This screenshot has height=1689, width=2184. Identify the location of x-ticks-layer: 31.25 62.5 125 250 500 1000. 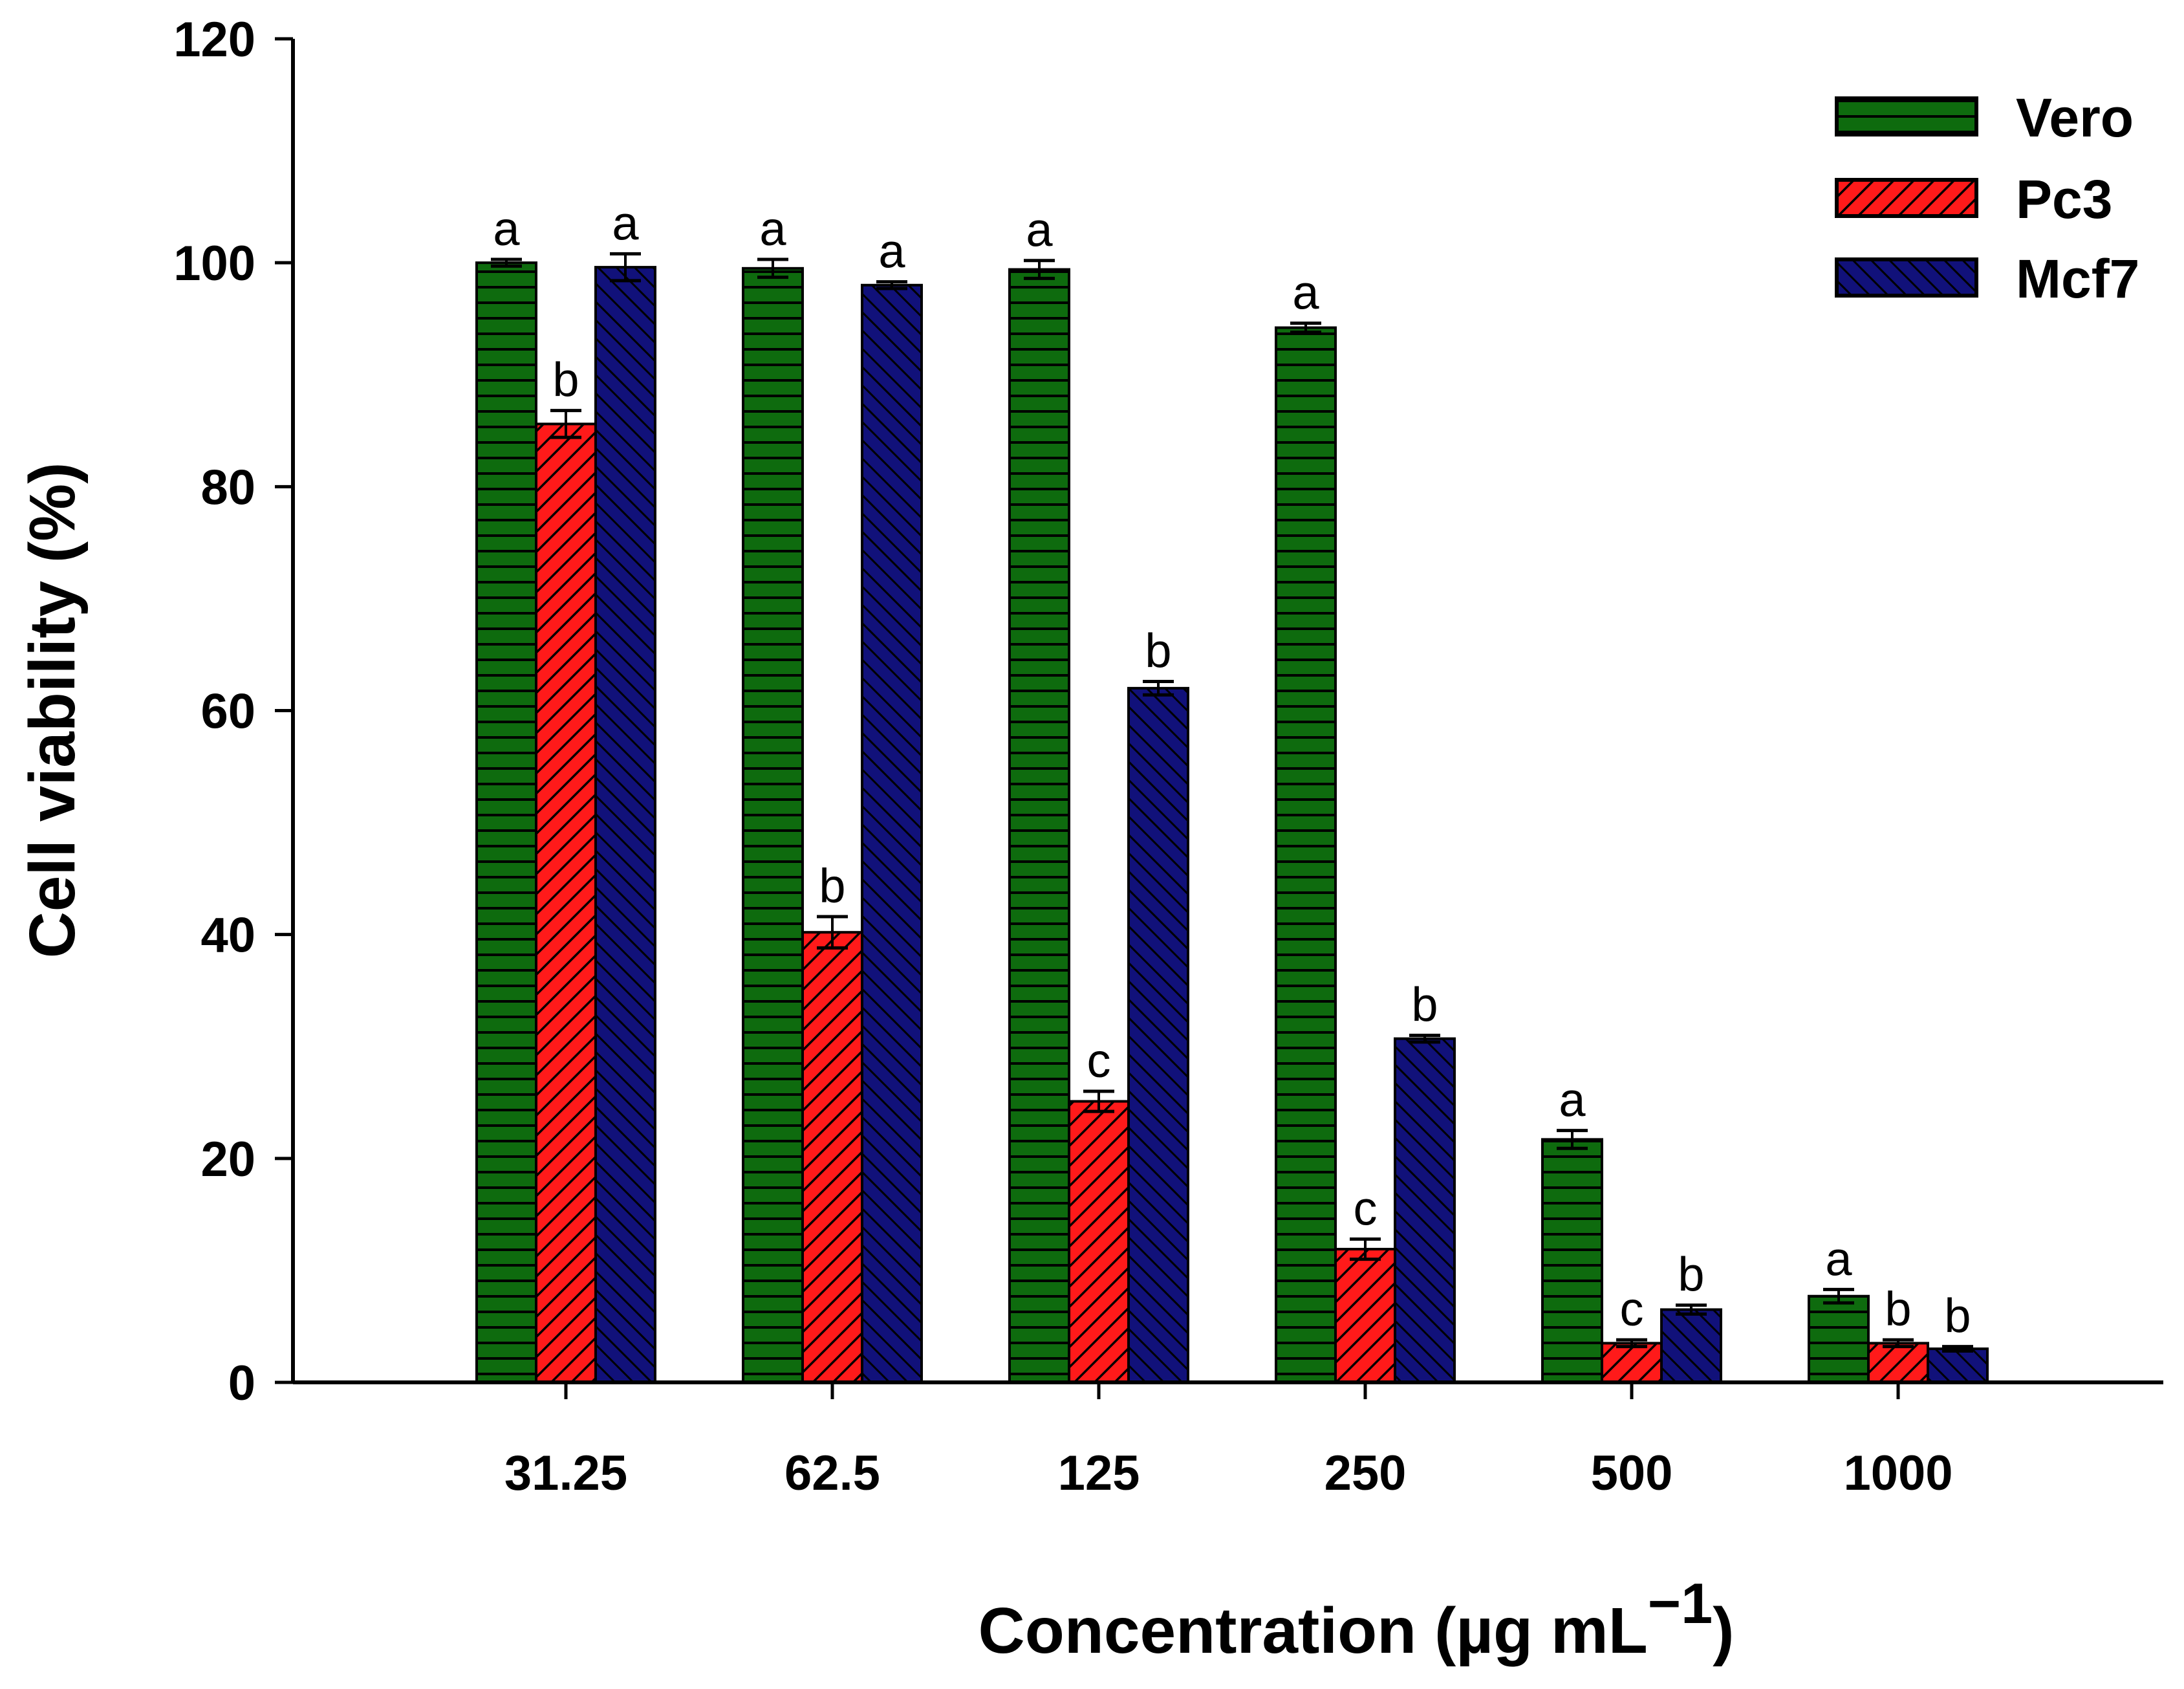
(1228, 1442).